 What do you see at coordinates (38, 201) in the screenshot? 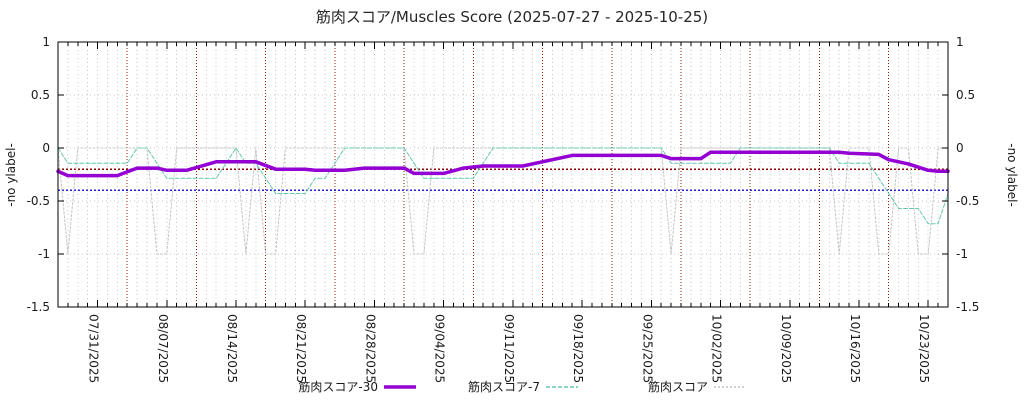
I see `y-tick-label-left: -0.5` at bounding box center [38, 201].